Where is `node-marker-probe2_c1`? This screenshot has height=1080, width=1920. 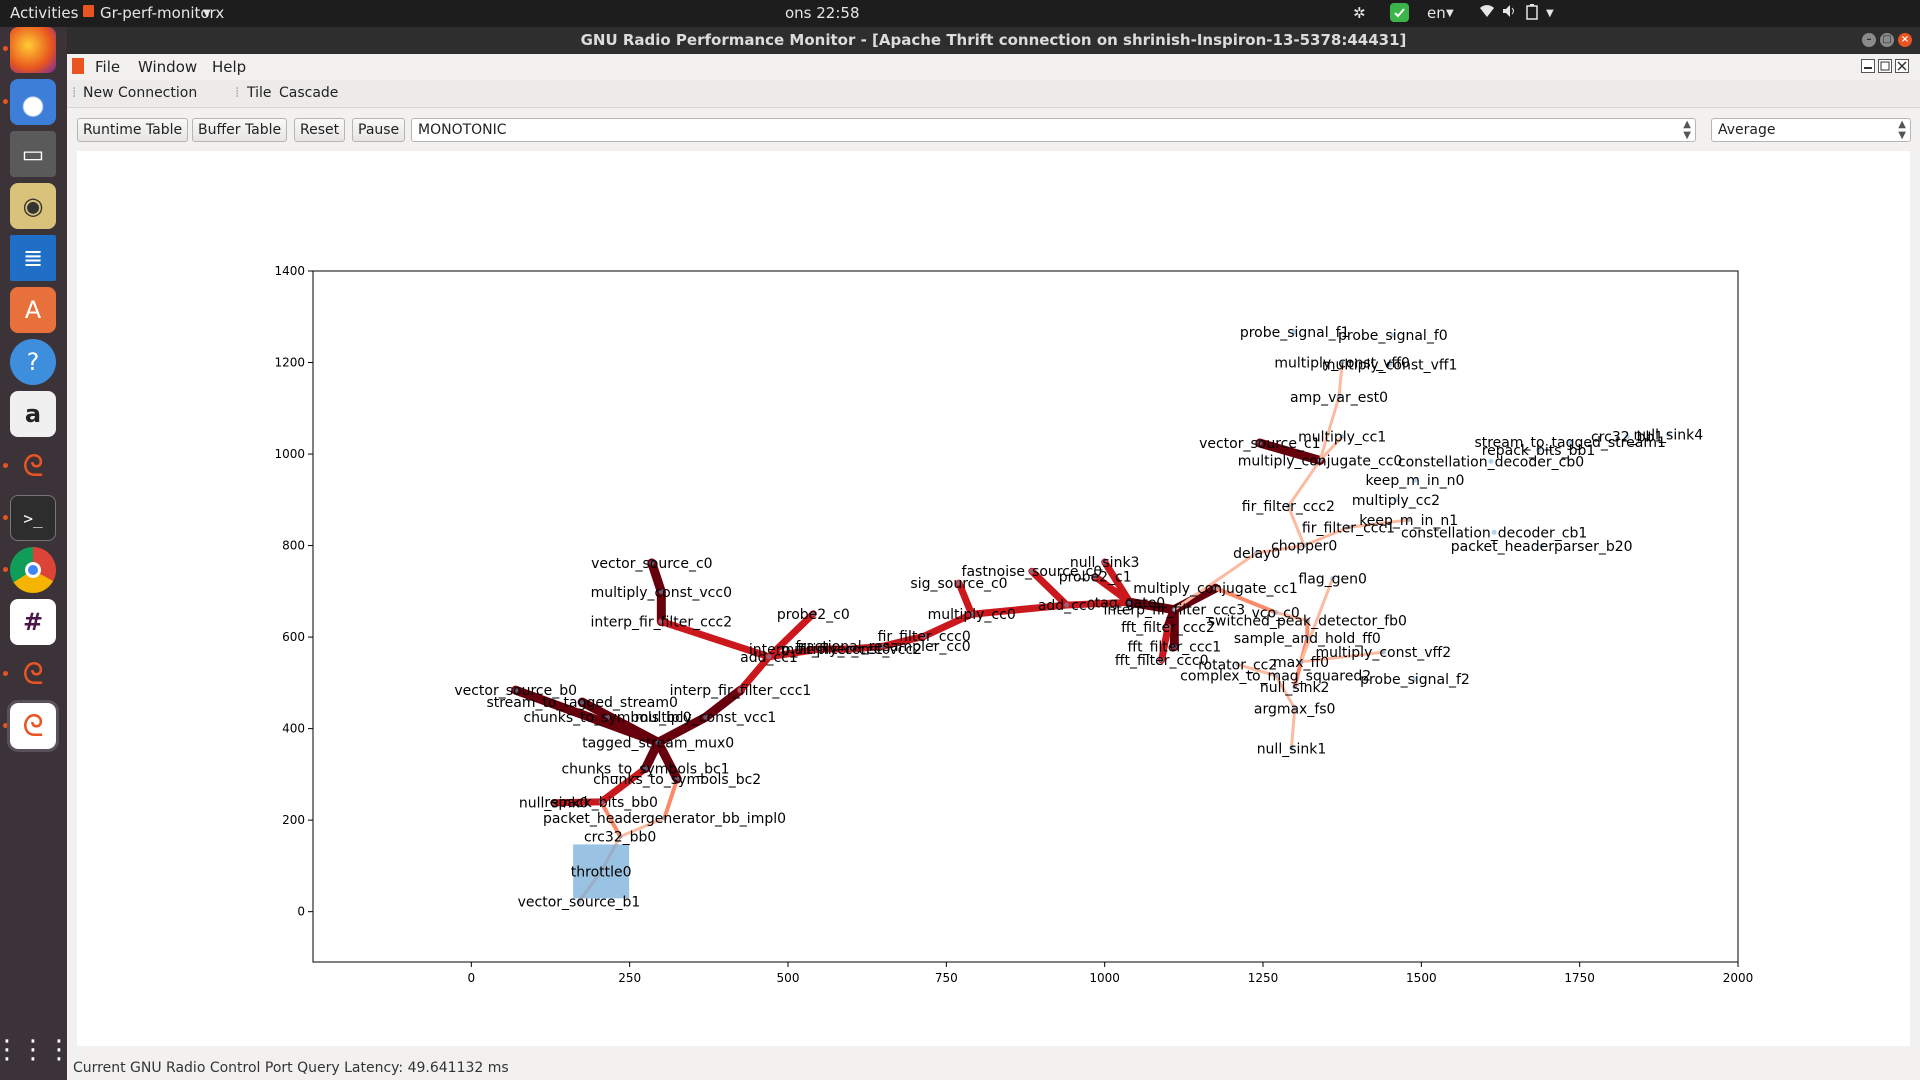 node-marker-probe2_c1 is located at coordinates (1095, 577).